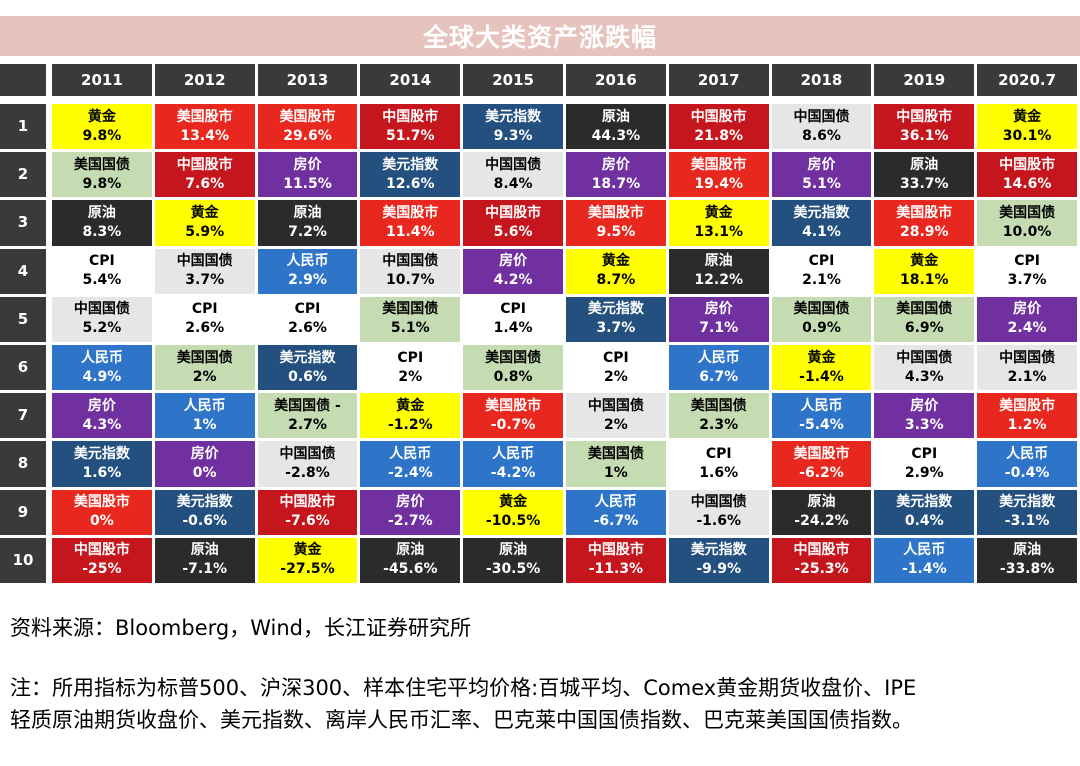  What do you see at coordinates (821, 280) in the screenshot?
I see `asset-return: 2.1%` at bounding box center [821, 280].